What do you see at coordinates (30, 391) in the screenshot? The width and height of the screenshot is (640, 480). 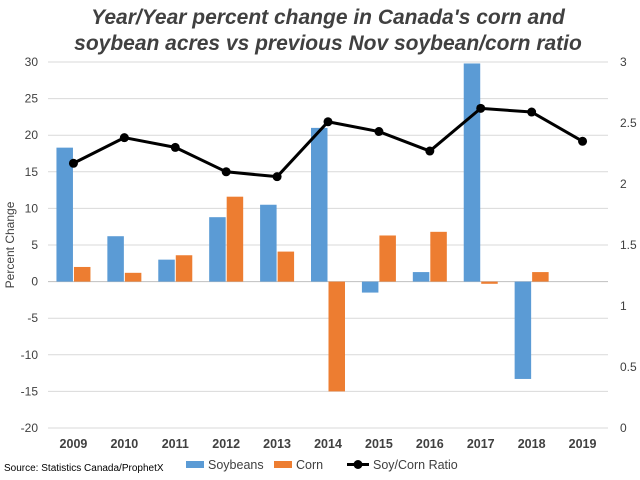 I see `y-tick-label: -15` at bounding box center [30, 391].